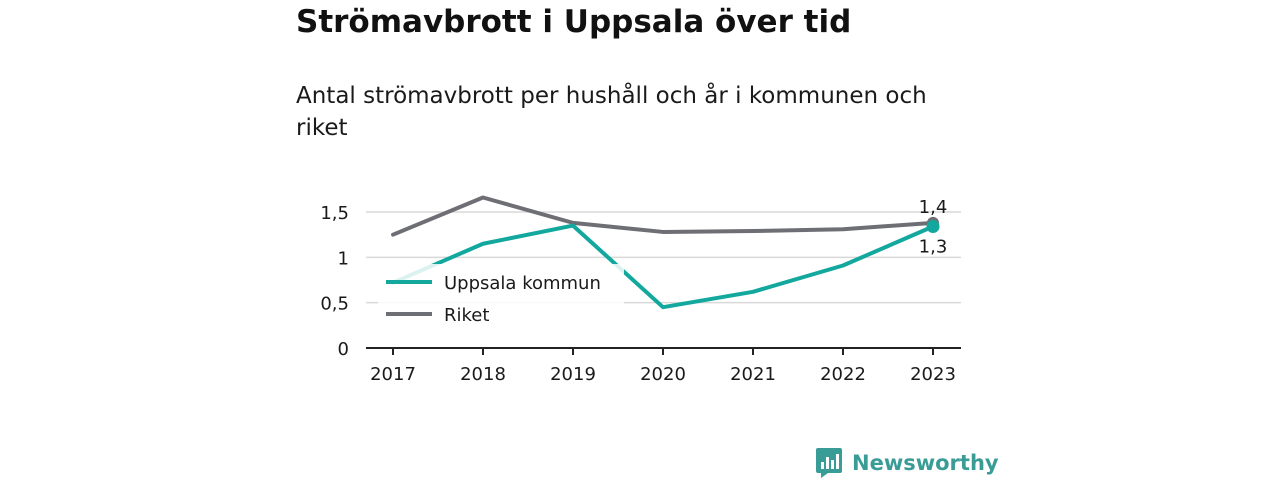 This screenshot has width=1280, height=480. I want to click on end-point-uppsala, so click(933, 227).